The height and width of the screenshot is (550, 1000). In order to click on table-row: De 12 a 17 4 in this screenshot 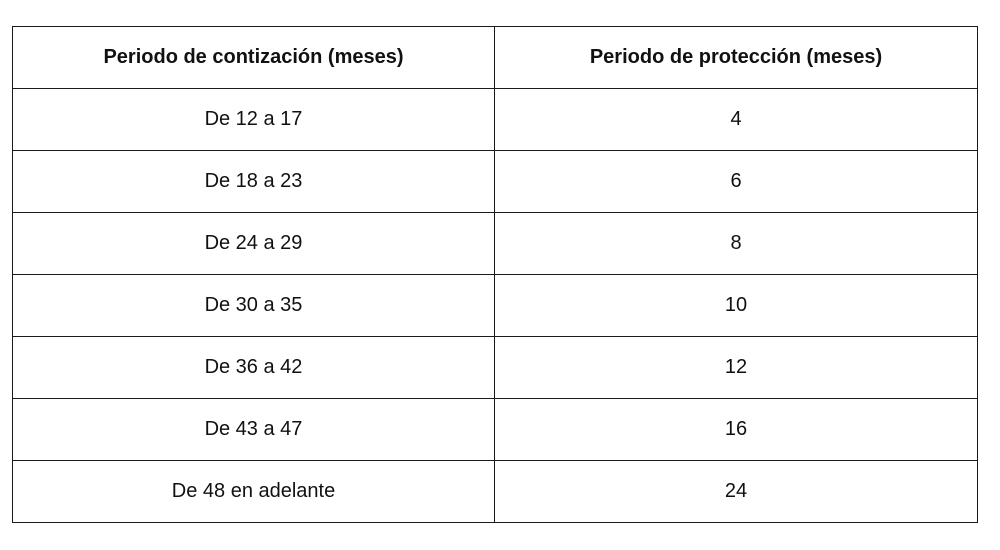, I will do `click(495, 119)`.